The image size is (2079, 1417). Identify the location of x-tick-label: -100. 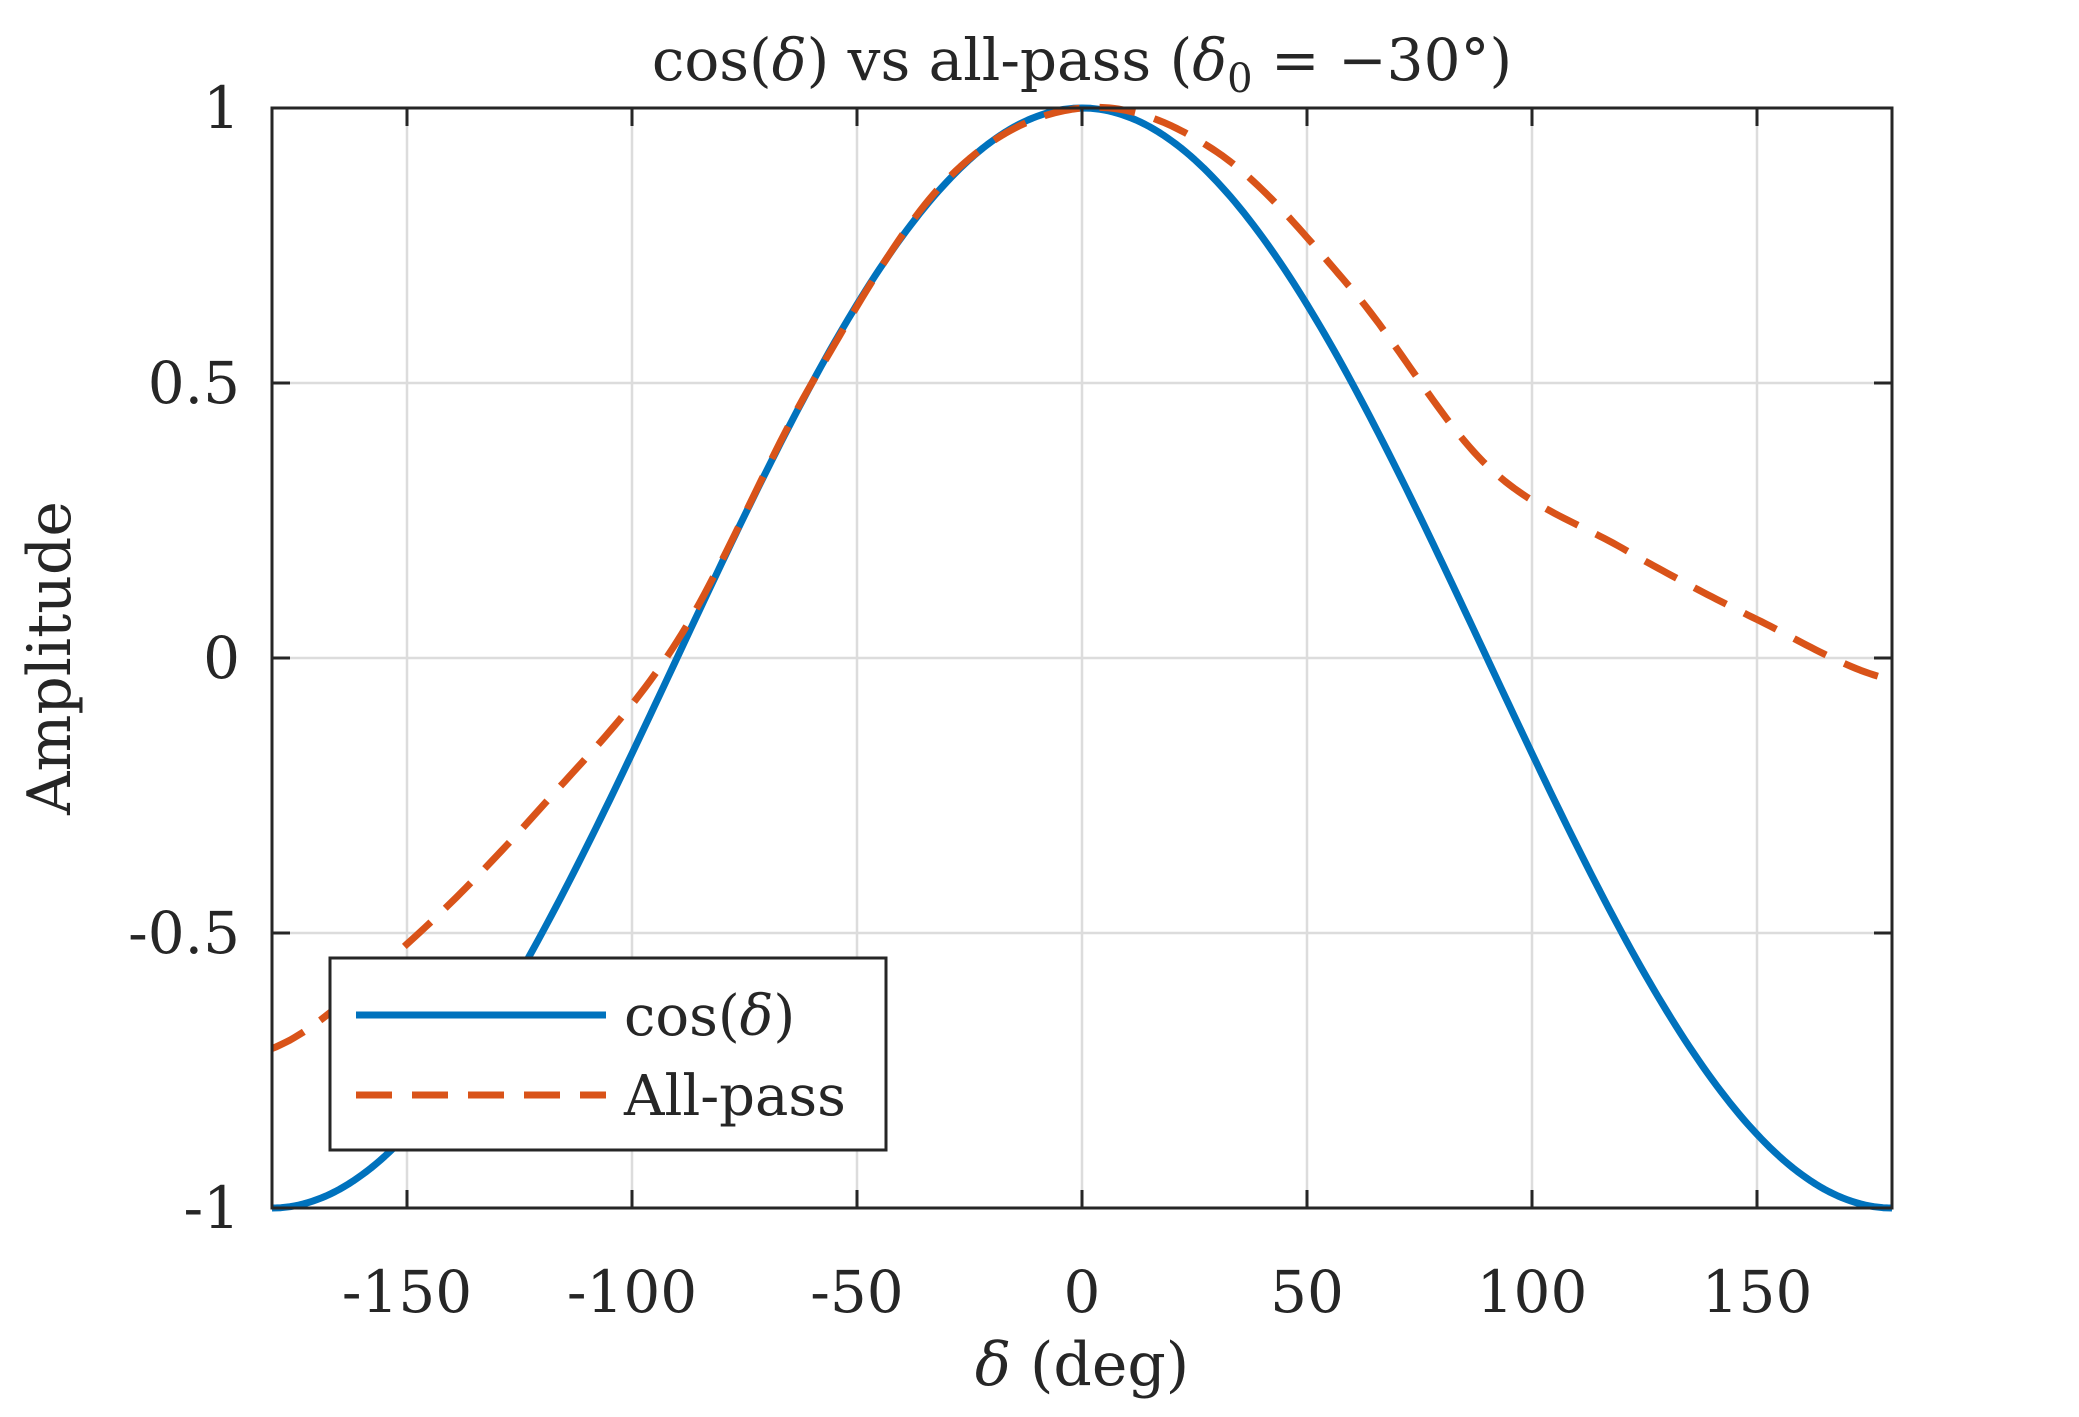
(632, 1292).